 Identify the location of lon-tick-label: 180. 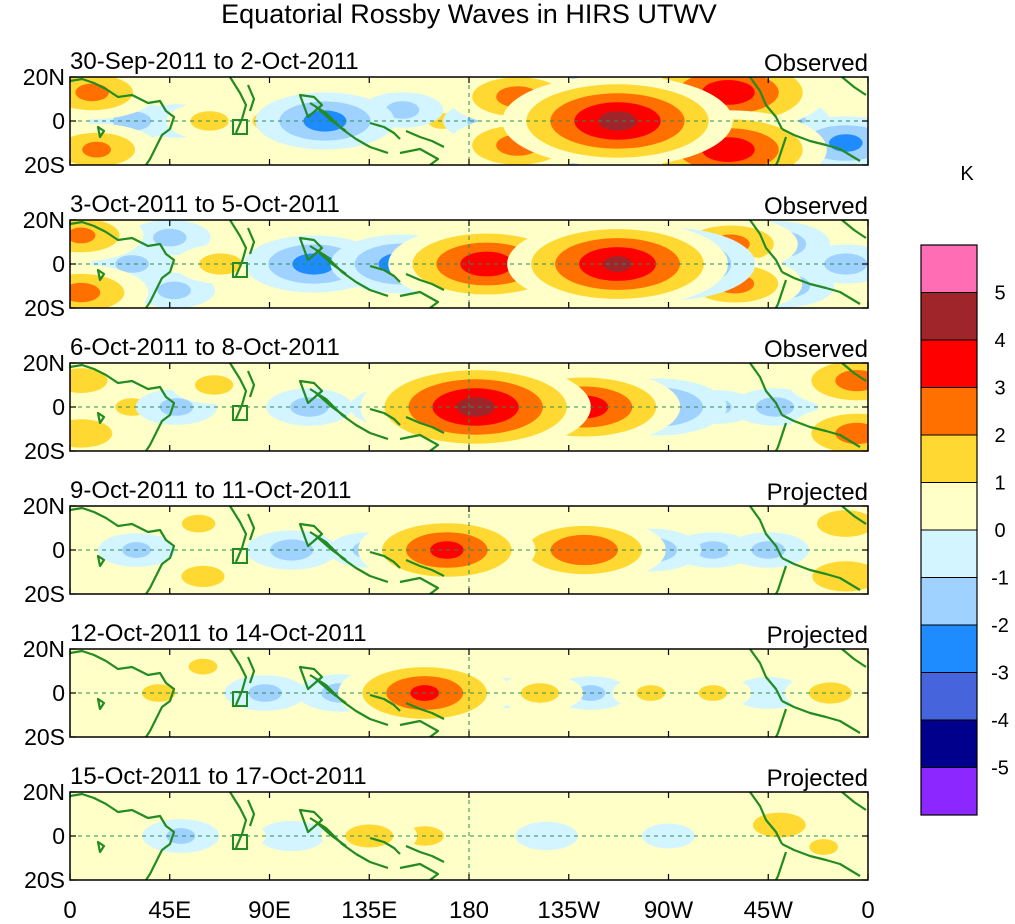
(469, 910).